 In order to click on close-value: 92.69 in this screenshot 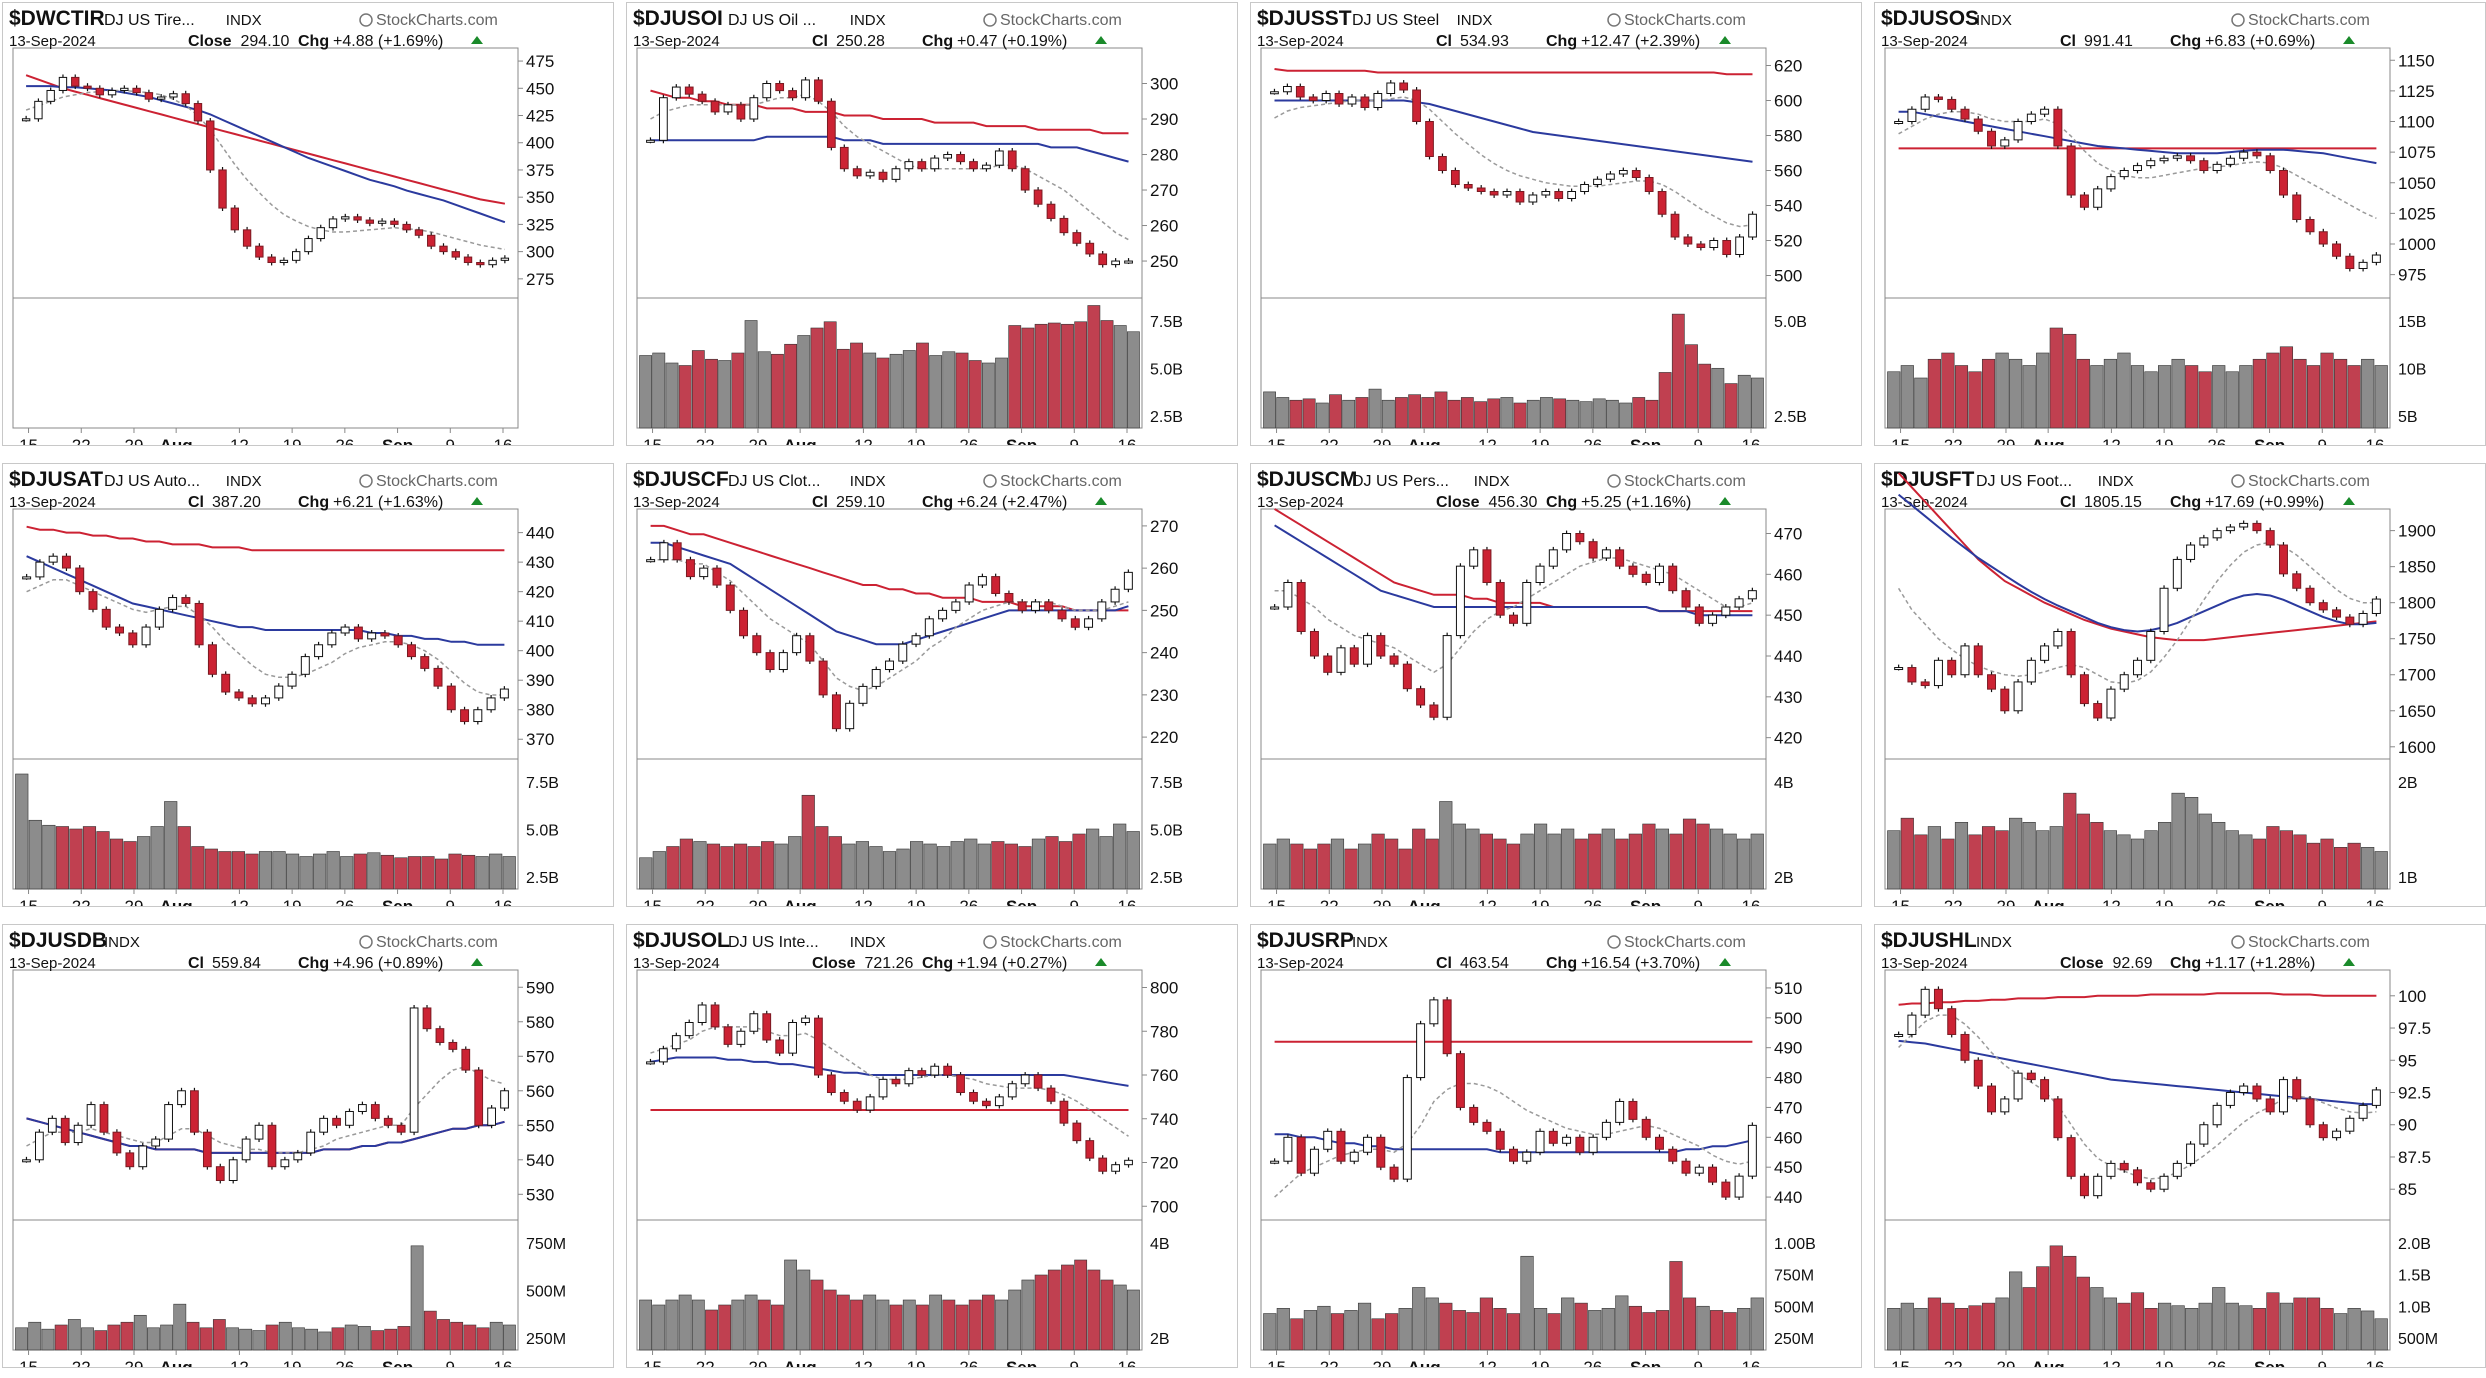, I will do `click(2133, 963)`.